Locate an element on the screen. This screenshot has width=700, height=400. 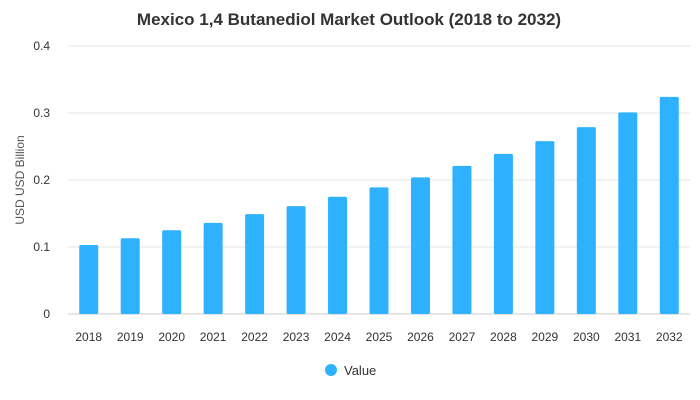
bar-2027 is located at coordinates (462, 239).